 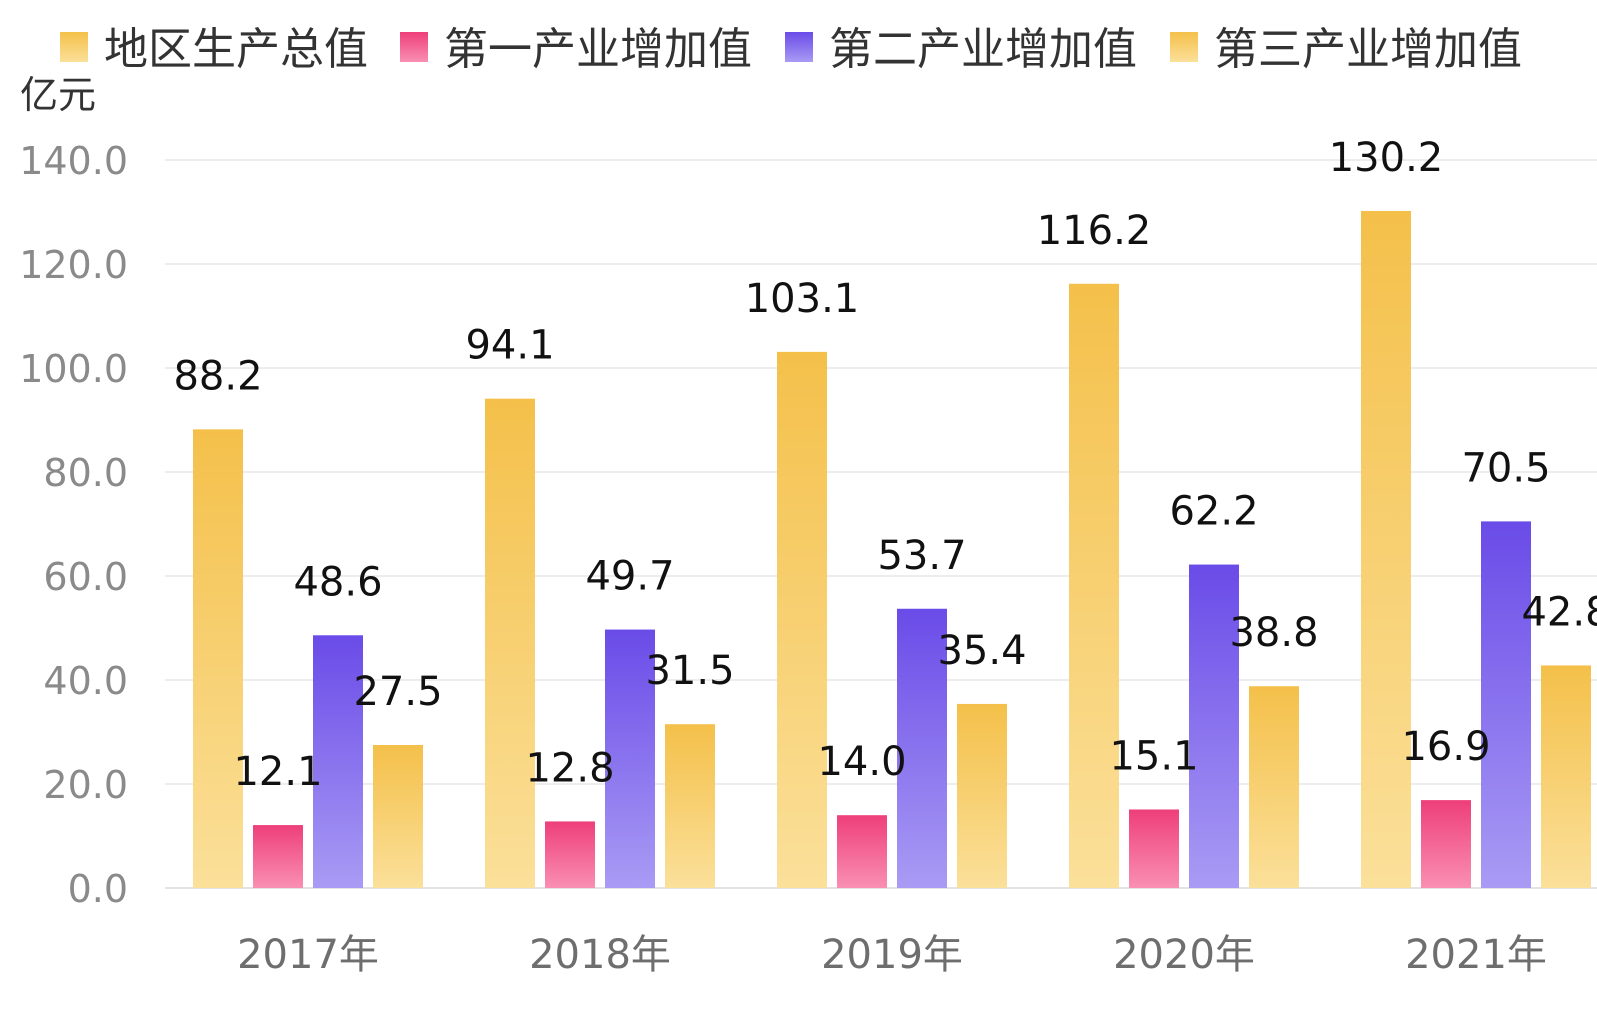 I want to click on bar-3-2017年, so click(x=338, y=761).